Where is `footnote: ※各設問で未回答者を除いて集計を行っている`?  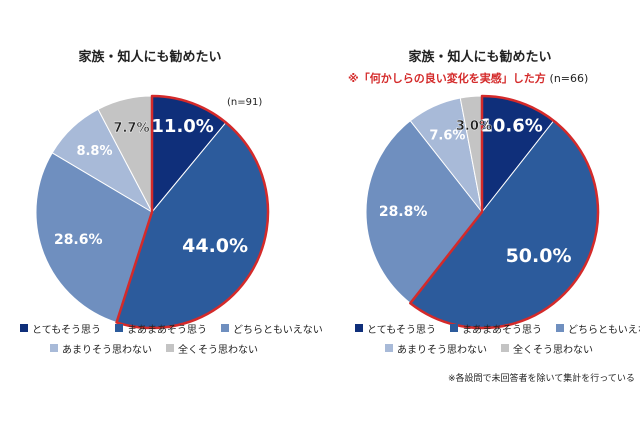 footnote: ※各設問で未回答者を除いて集計を行っている is located at coordinates (541, 379).